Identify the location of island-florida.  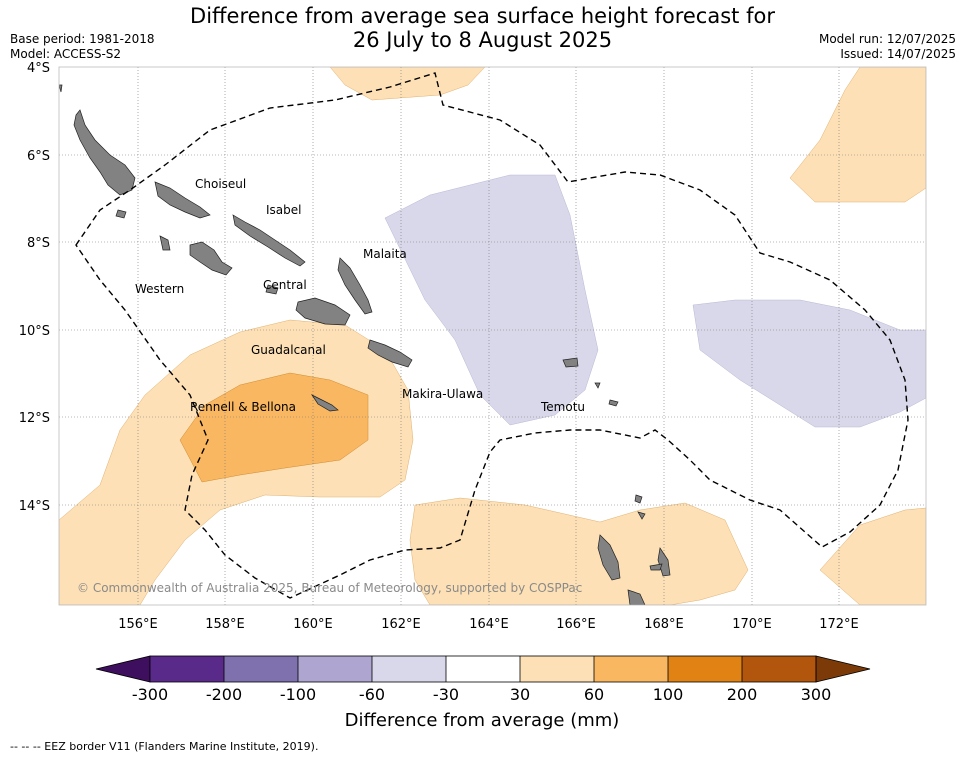
(272, 289).